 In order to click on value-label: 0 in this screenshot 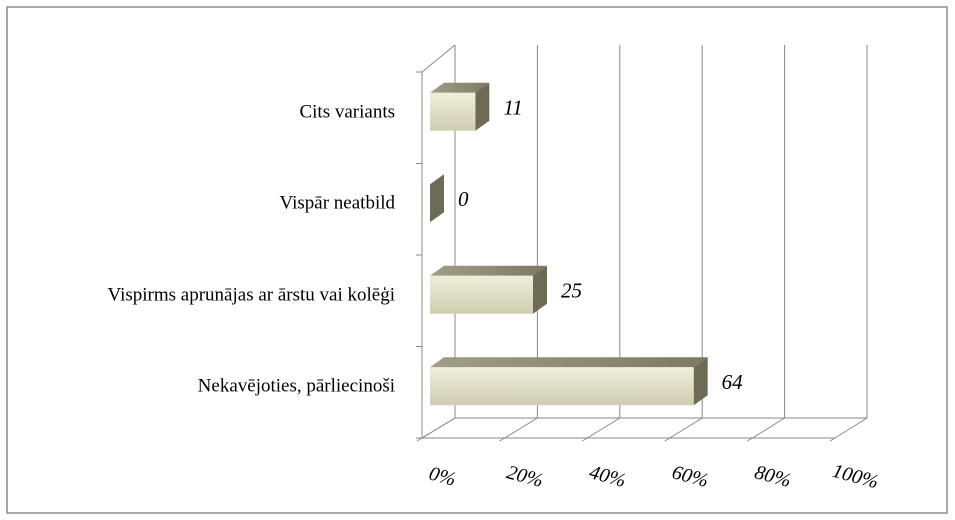, I will do `click(463, 199)`.